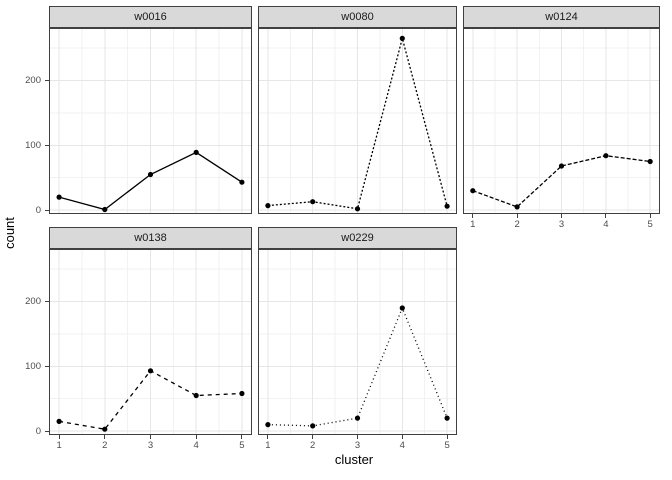 The image size is (672, 480). I want to click on facet-strip: w0124, so click(561, 17).